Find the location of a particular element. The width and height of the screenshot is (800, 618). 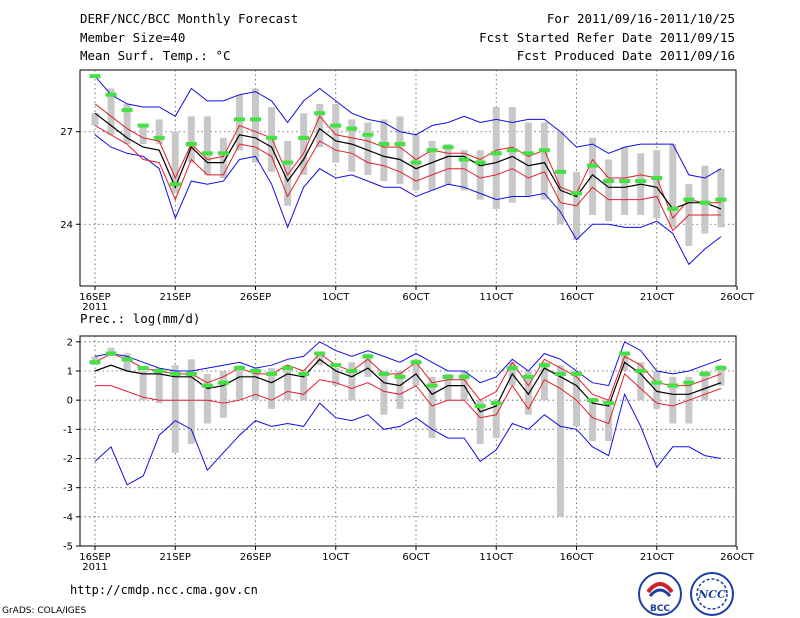

grads-credit: GrADS: COLA/IGES is located at coordinates (44, 611).